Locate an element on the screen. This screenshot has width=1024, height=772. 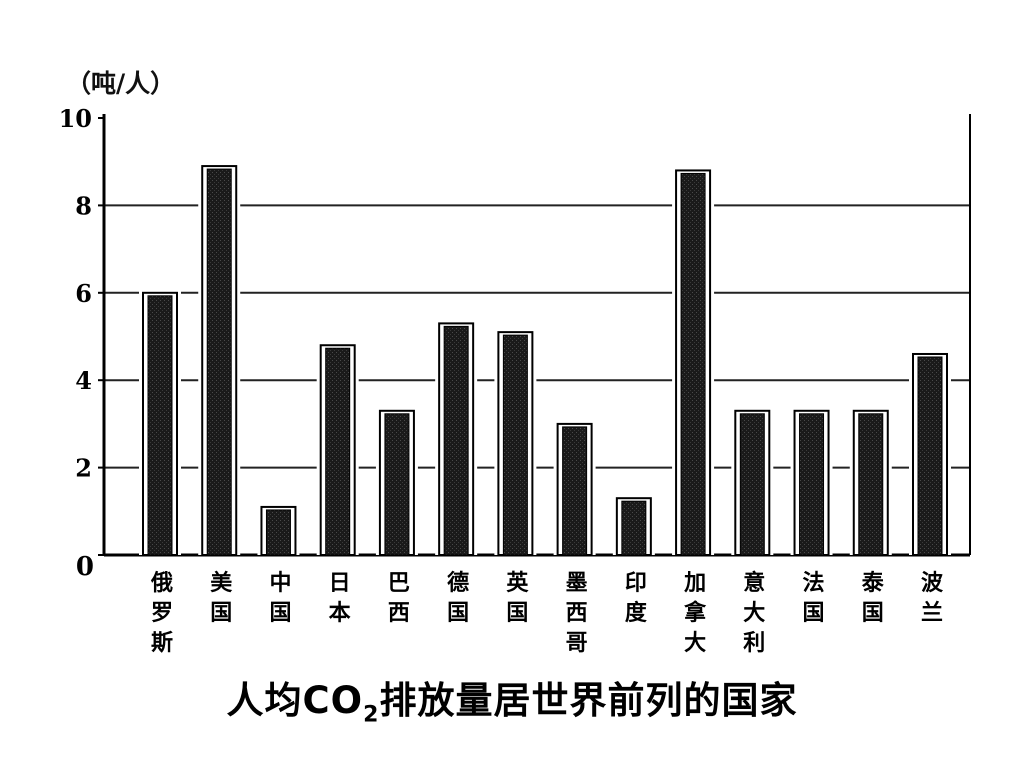
y-tick-label-4: 4 is located at coordinates (83, 380).